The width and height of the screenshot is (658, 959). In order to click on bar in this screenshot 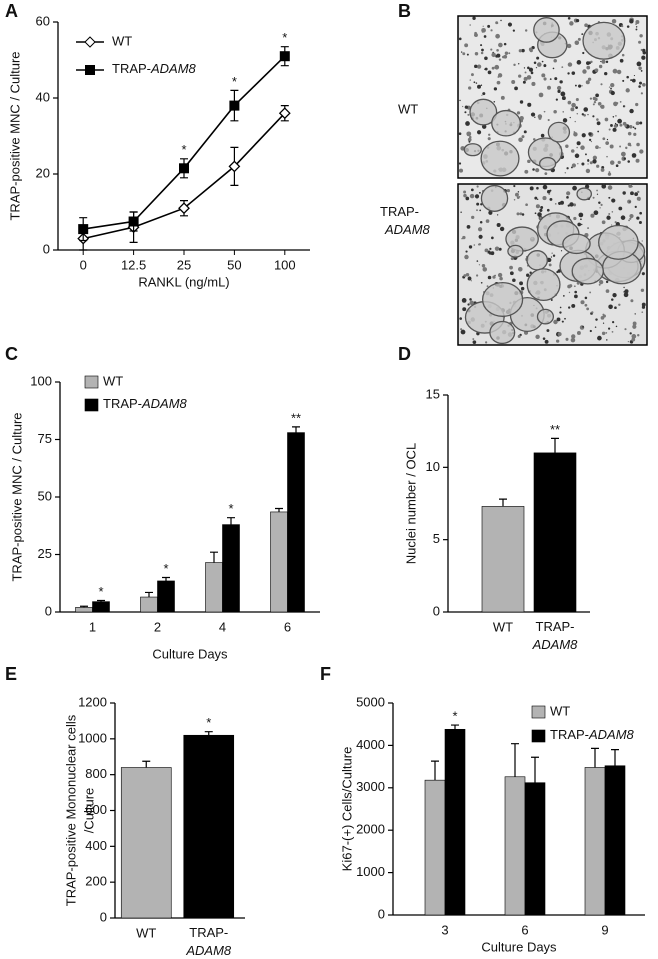, I will do `click(555, 532)`.